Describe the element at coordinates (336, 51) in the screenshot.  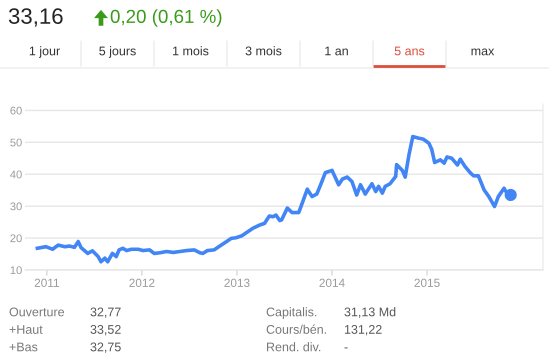
I see `text: 1 an` at that location.